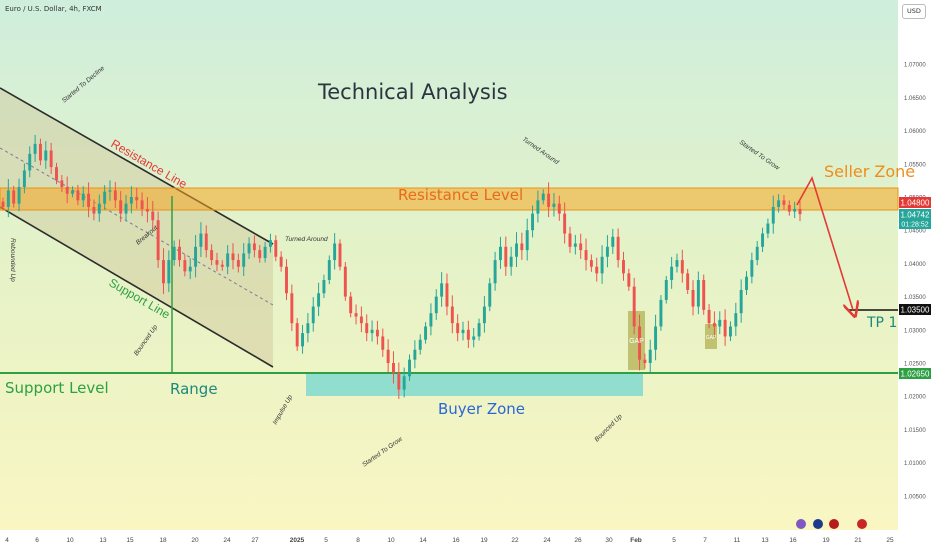 The height and width of the screenshot is (550, 932). I want to click on currency-button: USD, so click(914, 11).